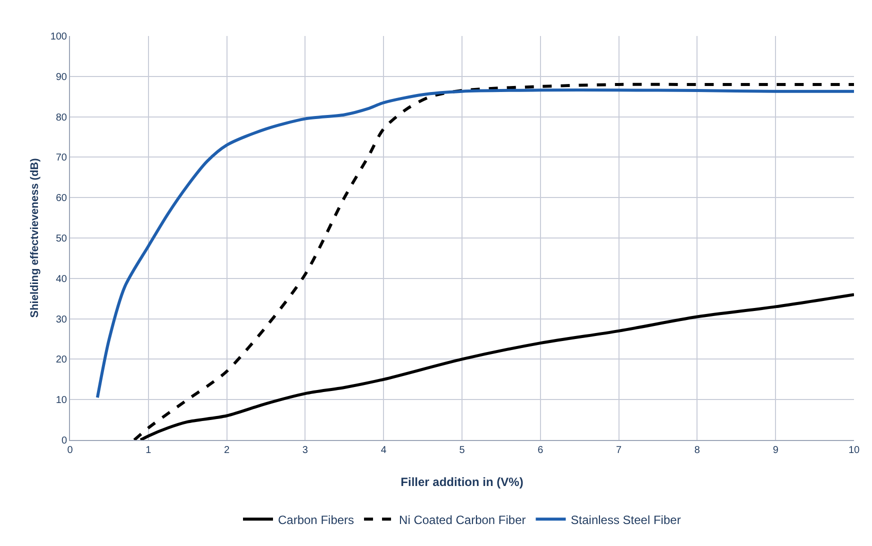 The height and width of the screenshot is (546, 872). What do you see at coordinates (62, 158) in the screenshot?
I see `y-tick-label: 70` at bounding box center [62, 158].